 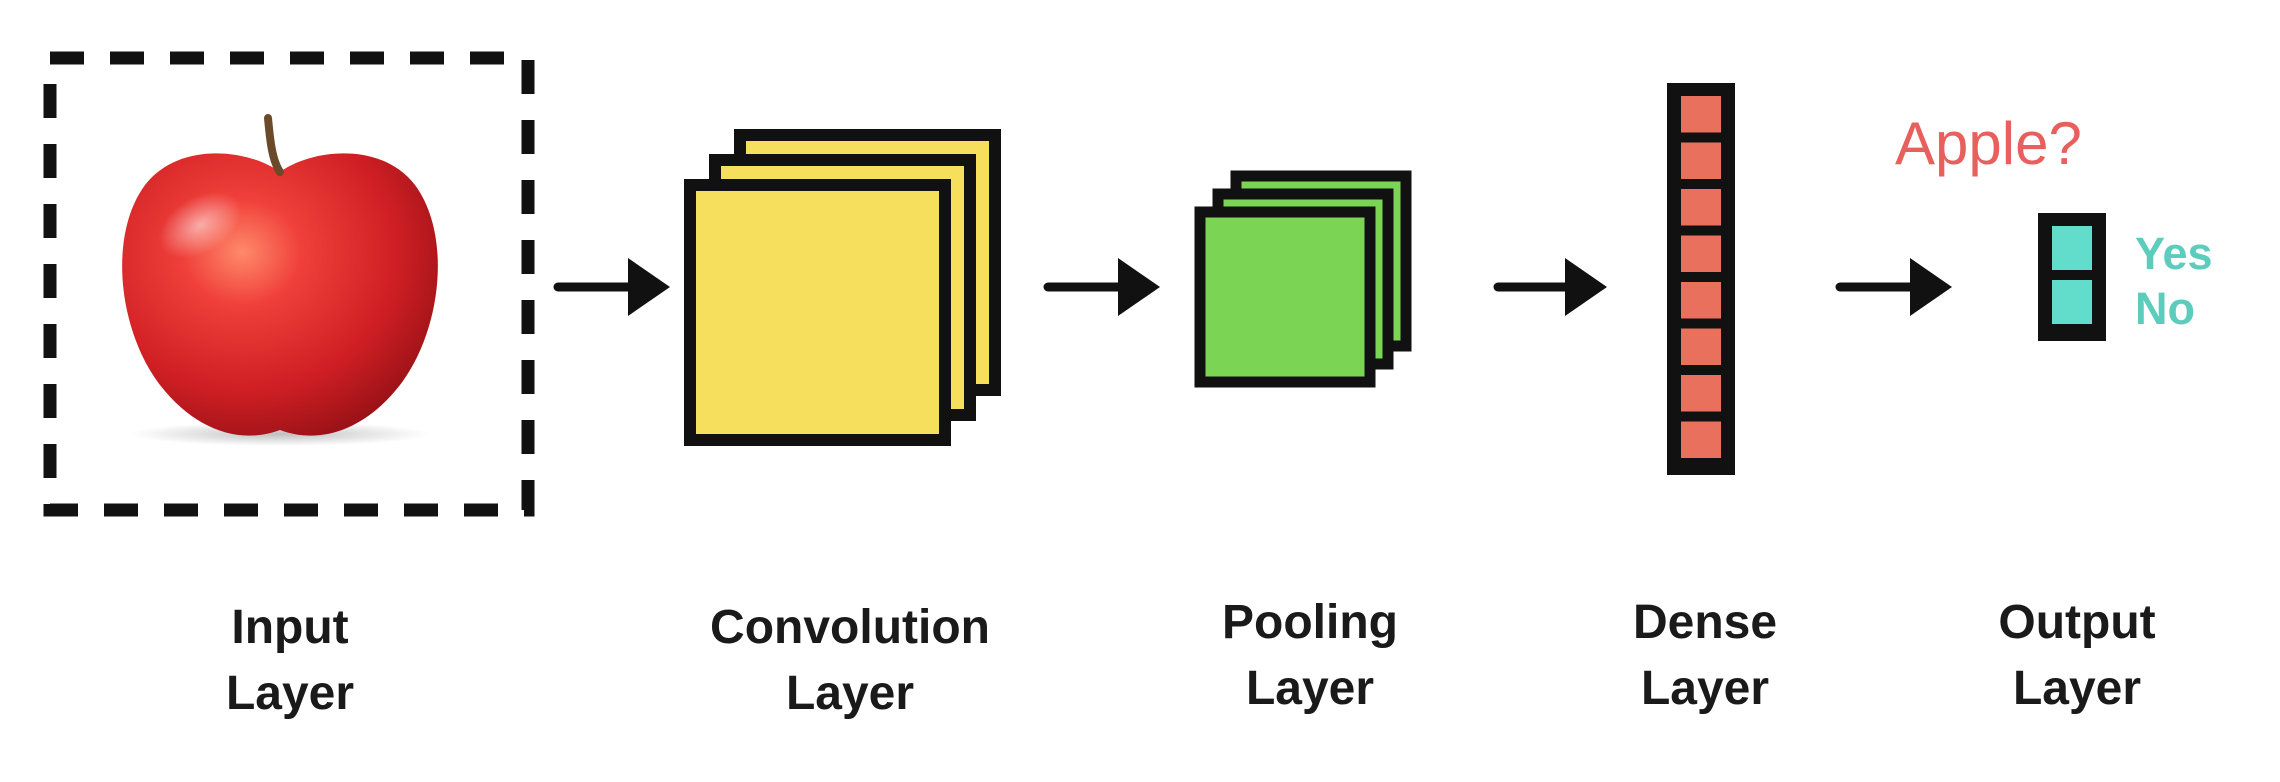 I want to click on pooling-layer-label-line1: Pooling, so click(x=1310, y=622).